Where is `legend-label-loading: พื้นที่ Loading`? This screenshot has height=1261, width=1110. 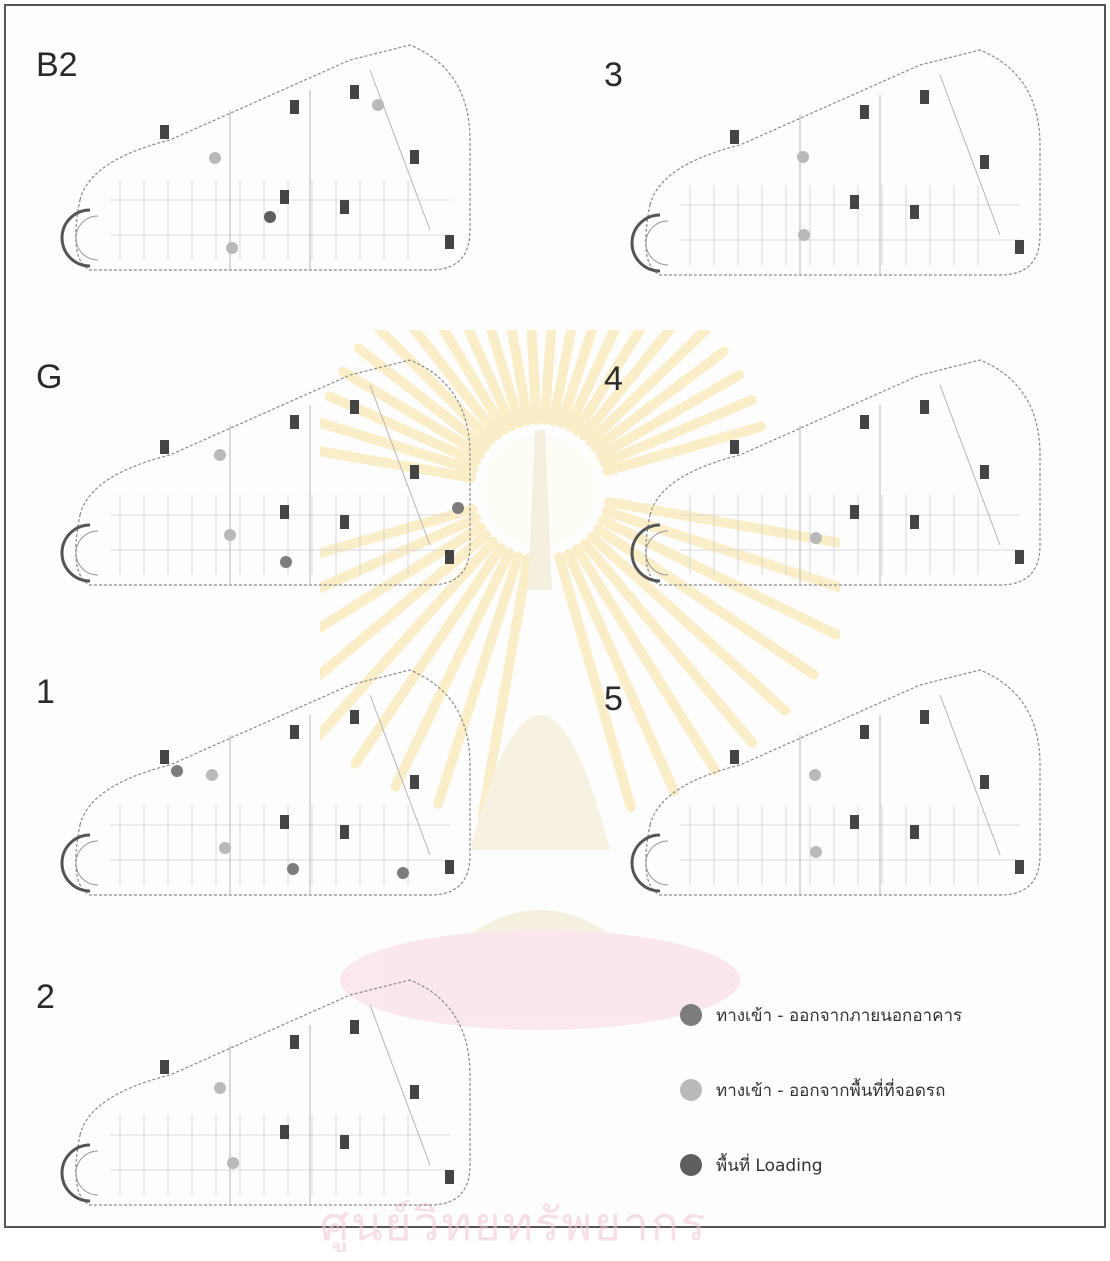 legend-label-loading: พื้นที่ Loading is located at coordinates (769, 1165).